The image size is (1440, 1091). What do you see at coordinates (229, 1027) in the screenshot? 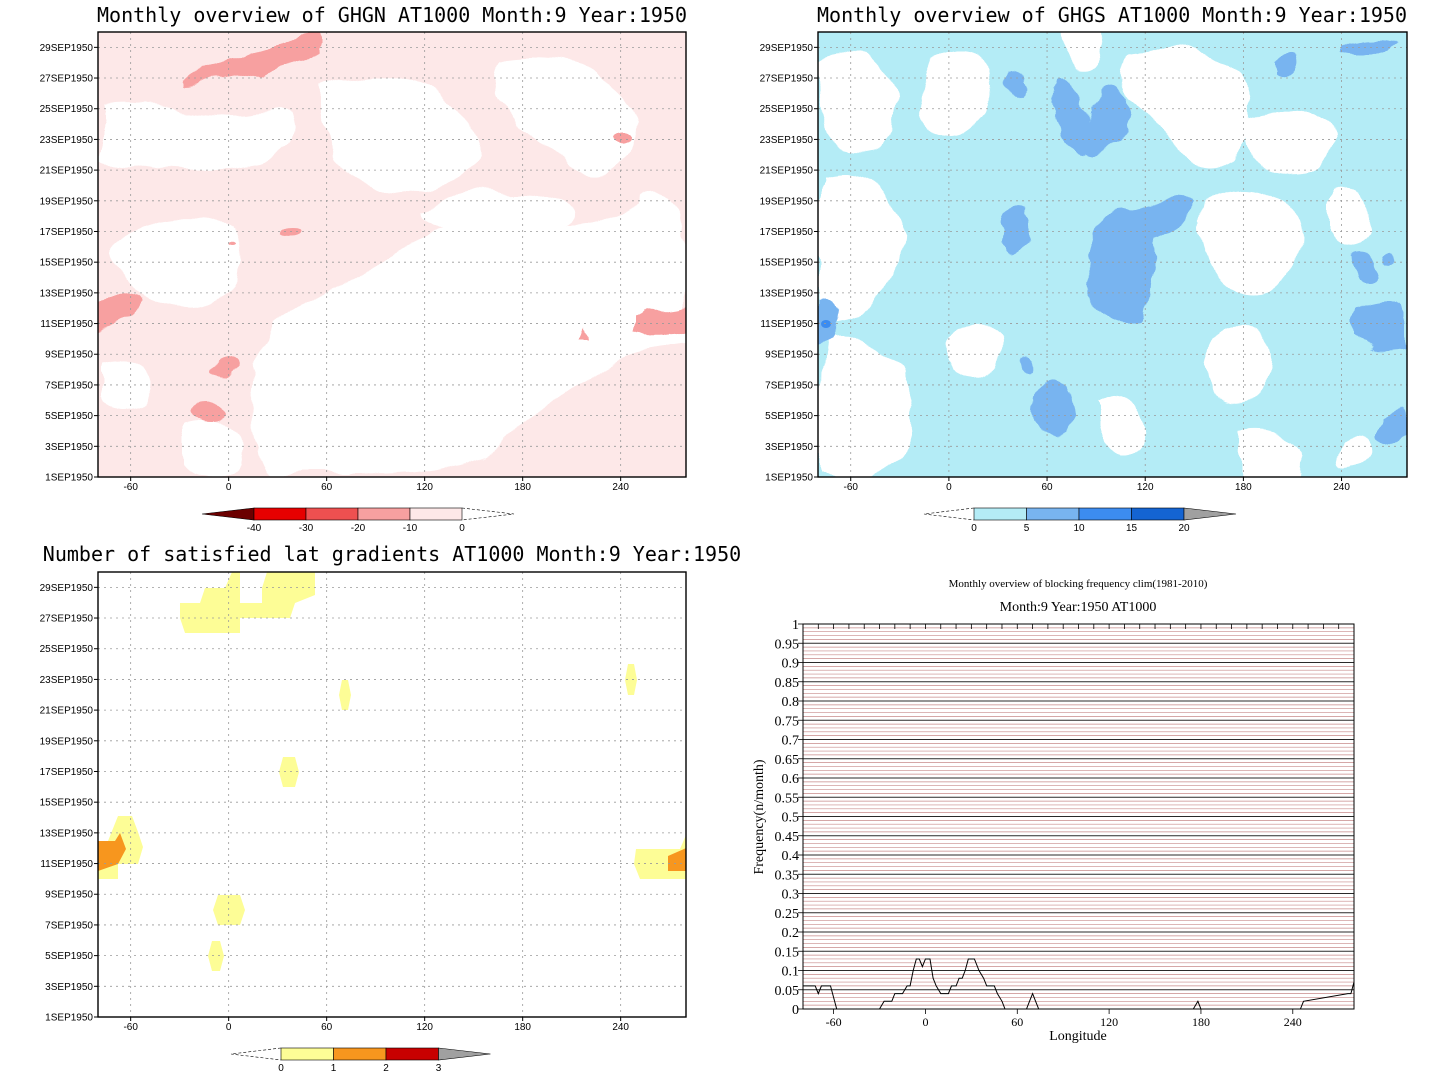
I see `lat-gradients-x-tick-label: 0` at bounding box center [229, 1027].